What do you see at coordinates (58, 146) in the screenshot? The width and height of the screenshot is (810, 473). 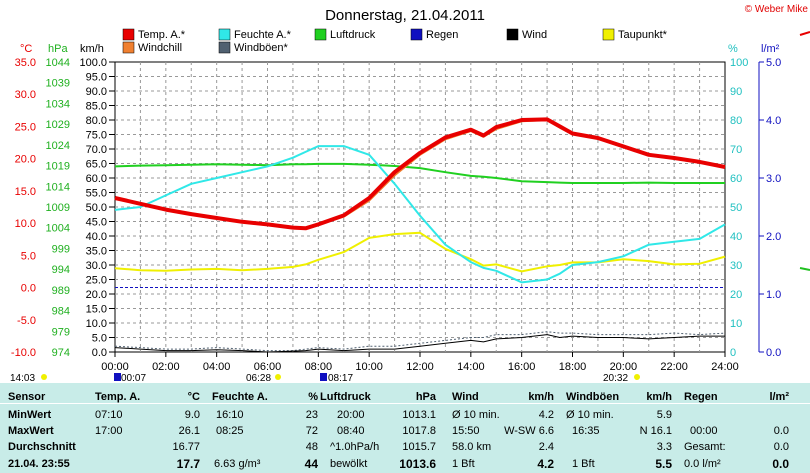 I see `pressure-tick-label: 1024` at bounding box center [58, 146].